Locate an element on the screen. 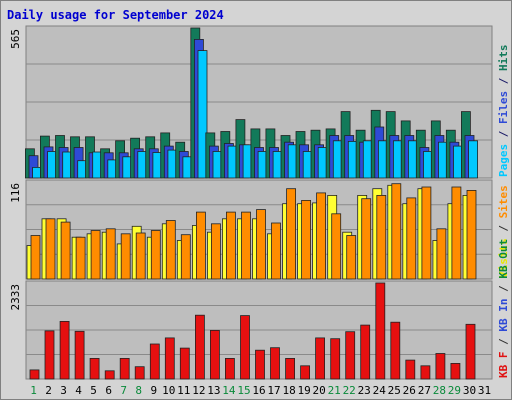 Image resolution: width=512 pixels, height=400 pixels. x-tick-label: 16 is located at coordinates (258, 390).